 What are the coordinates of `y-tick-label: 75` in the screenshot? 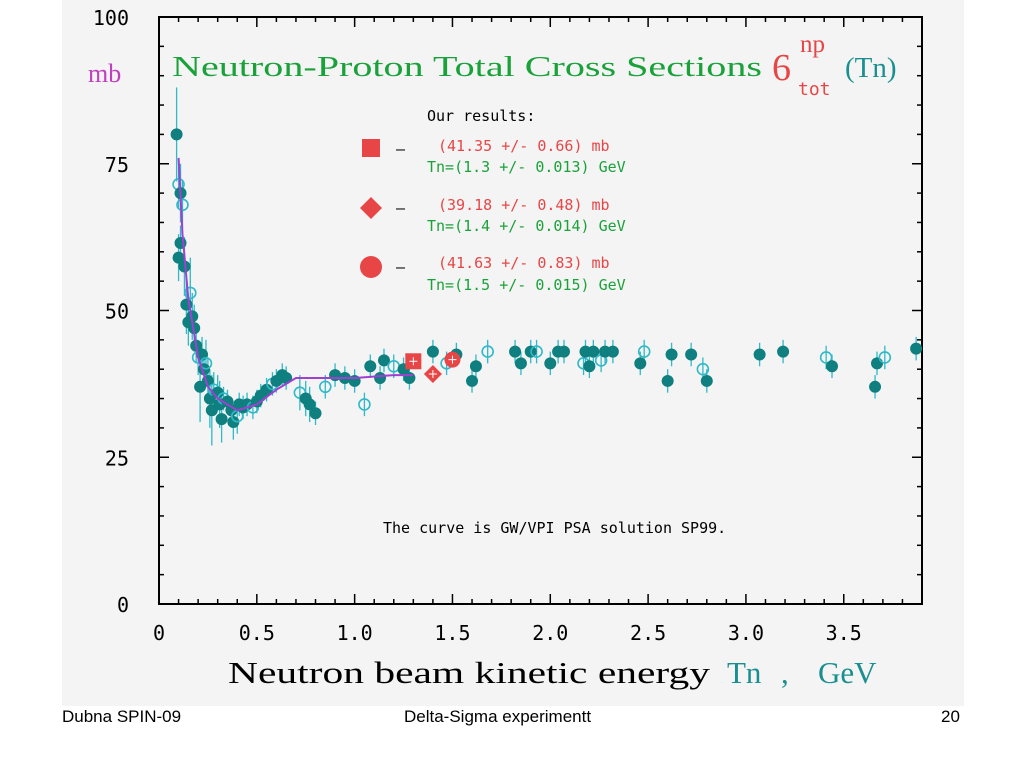 It's located at (117, 165).